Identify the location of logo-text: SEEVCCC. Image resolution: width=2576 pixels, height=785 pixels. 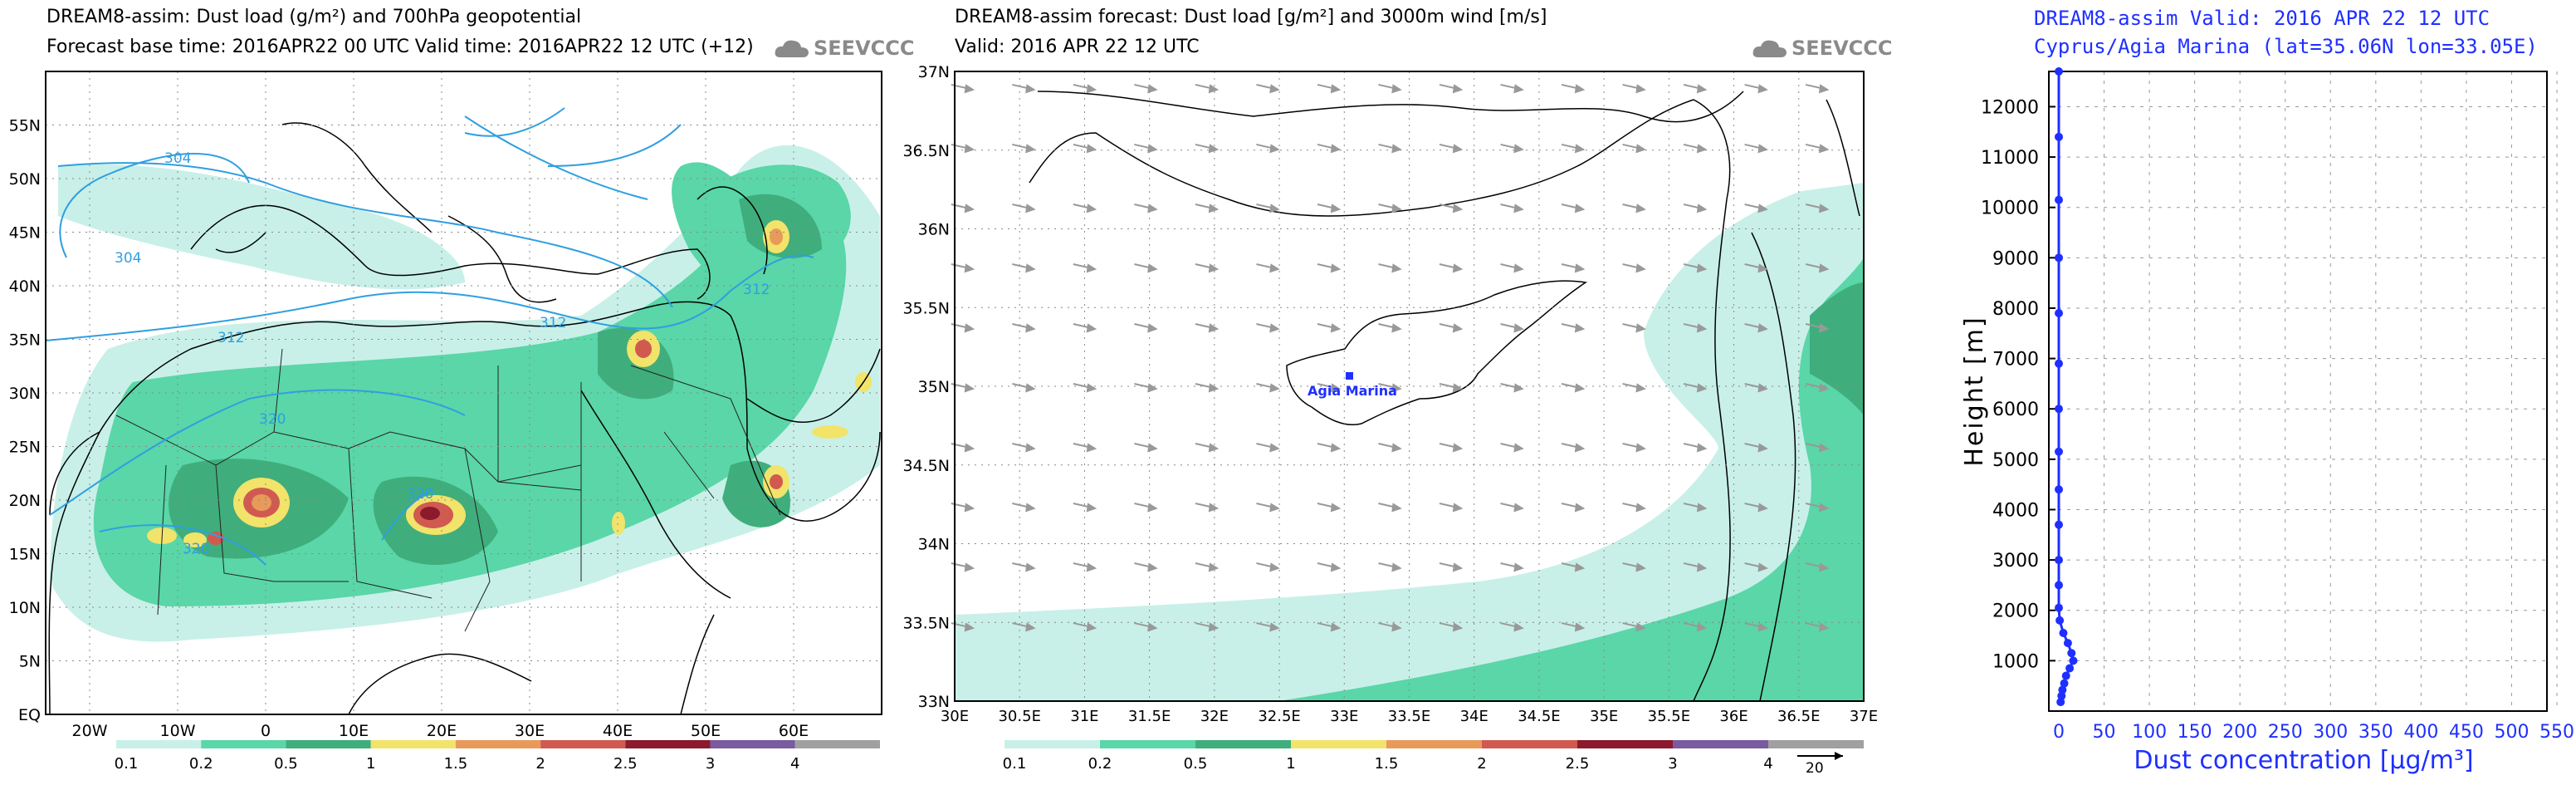
(864, 48).